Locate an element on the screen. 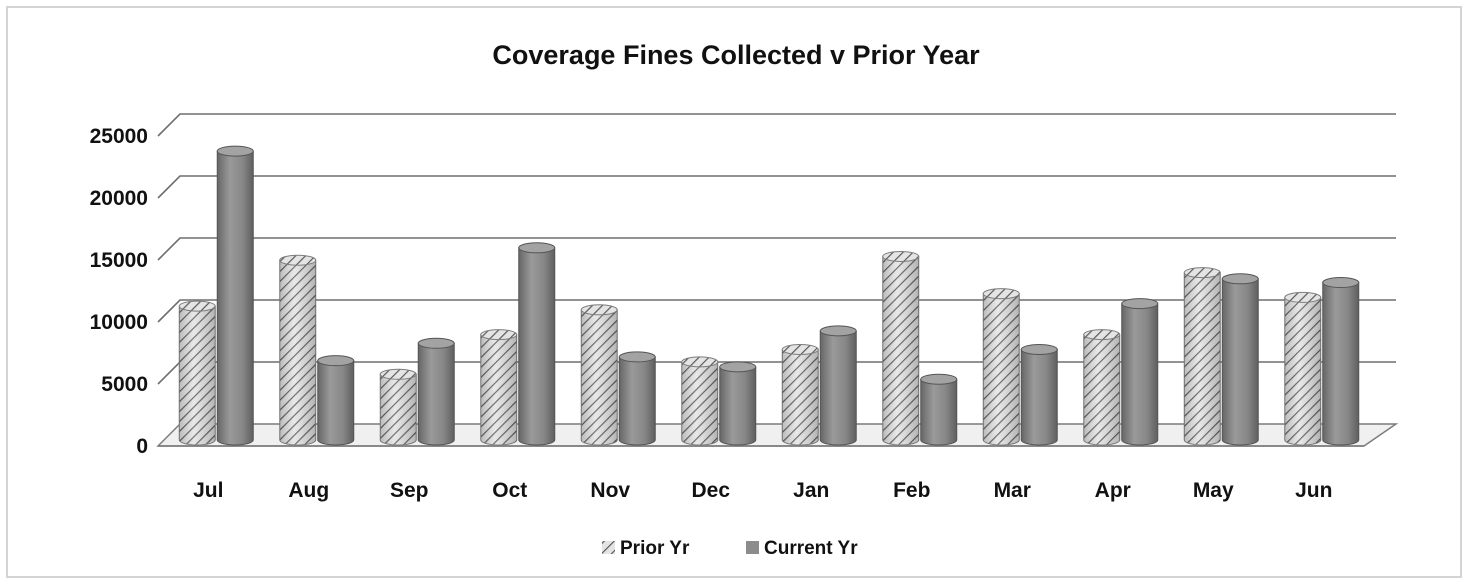 The width and height of the screenshot is (1470, 586). bar-prior-yr-jul-shade is located at coordinates (197, 375).